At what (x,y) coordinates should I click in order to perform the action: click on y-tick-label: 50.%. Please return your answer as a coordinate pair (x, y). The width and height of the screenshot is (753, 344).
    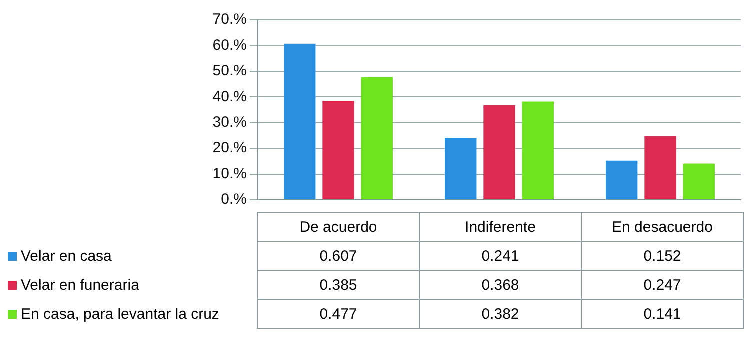
    Looking at the image, I should click on (229, 71).